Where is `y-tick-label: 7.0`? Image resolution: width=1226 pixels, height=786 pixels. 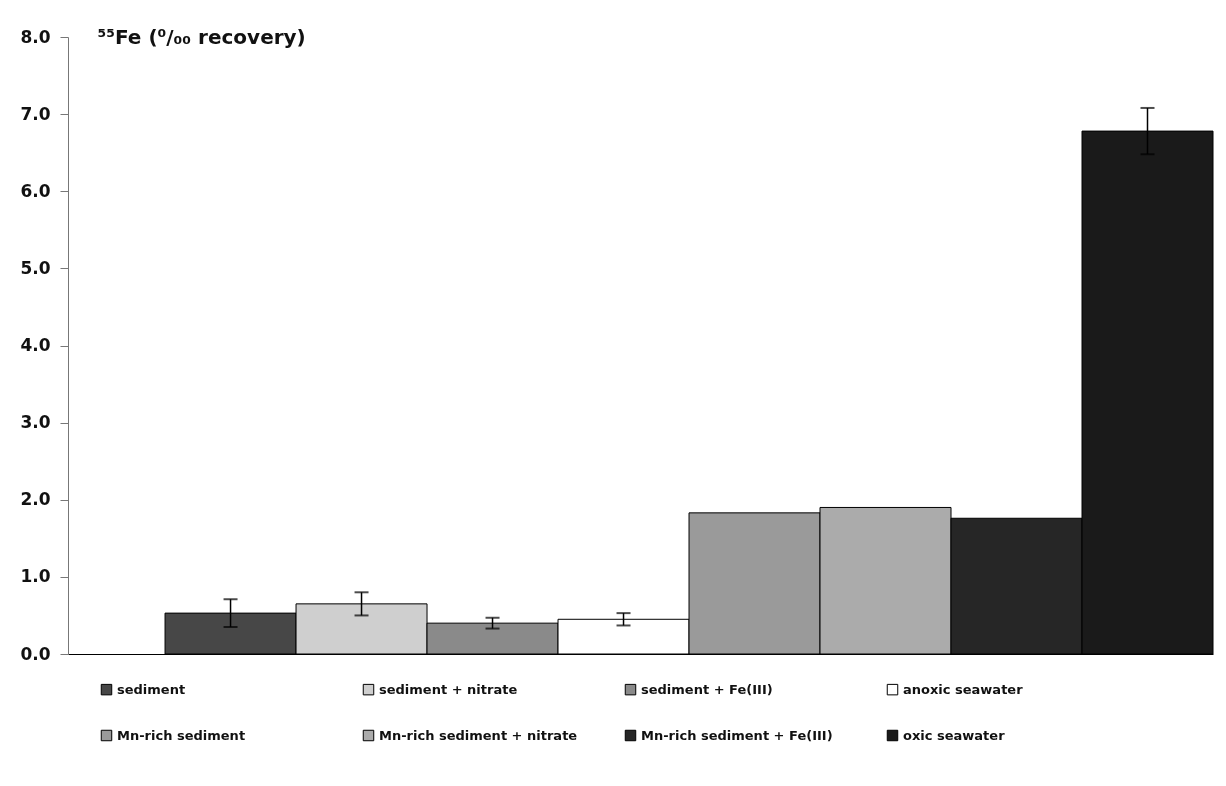
y-tick-label: 7.0 is located at coordinates (35, 113).